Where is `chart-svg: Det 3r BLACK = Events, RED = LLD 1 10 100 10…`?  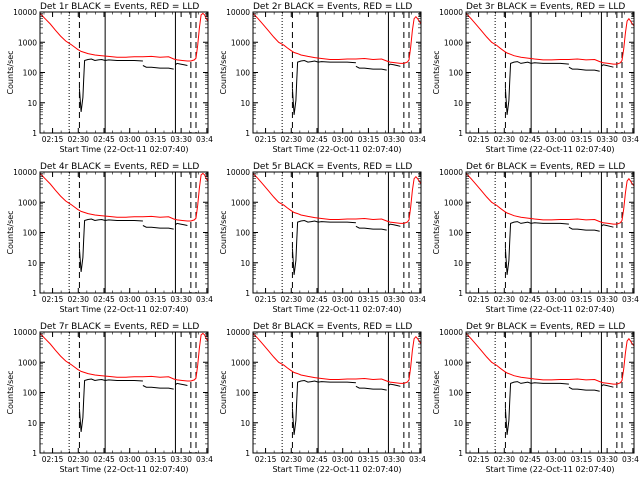 chart-svg: Det 3r BLACK = Events, RED = LLD 1 10 100 10… is located at coordinates (535, 78).